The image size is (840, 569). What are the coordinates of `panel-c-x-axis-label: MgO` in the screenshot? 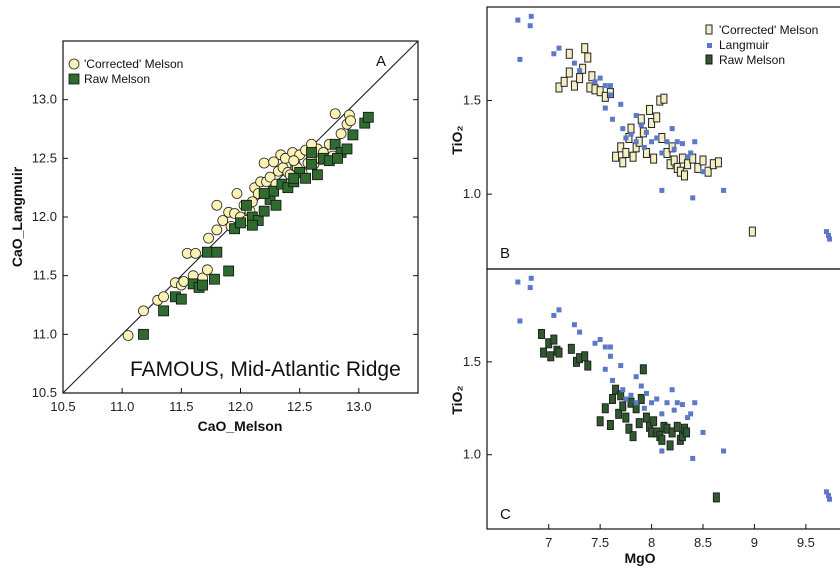 It's located at (639, 558).